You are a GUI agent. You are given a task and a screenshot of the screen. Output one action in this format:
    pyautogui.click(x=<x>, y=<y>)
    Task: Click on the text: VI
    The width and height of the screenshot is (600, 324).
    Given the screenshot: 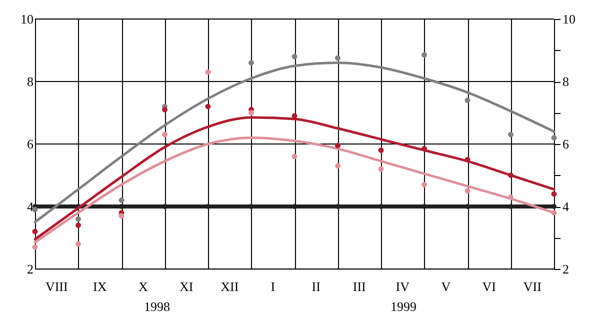 What is the action you would take?
    pyautogui.click(x=489, y=286)
    